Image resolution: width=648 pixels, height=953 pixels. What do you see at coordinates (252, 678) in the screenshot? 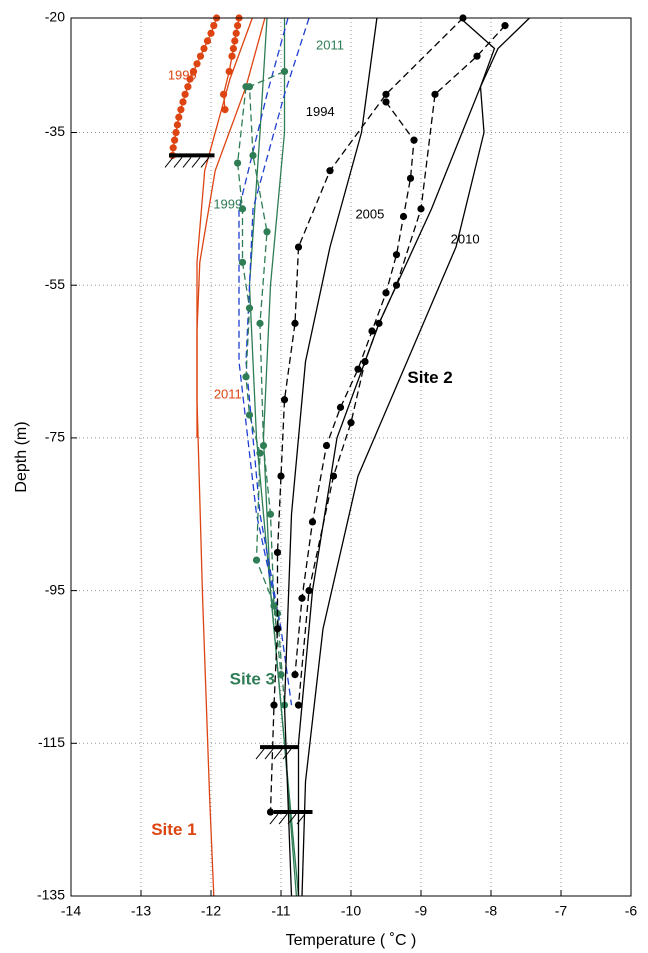
I see `annotation: Site 3` at bounding box center [252, 678].